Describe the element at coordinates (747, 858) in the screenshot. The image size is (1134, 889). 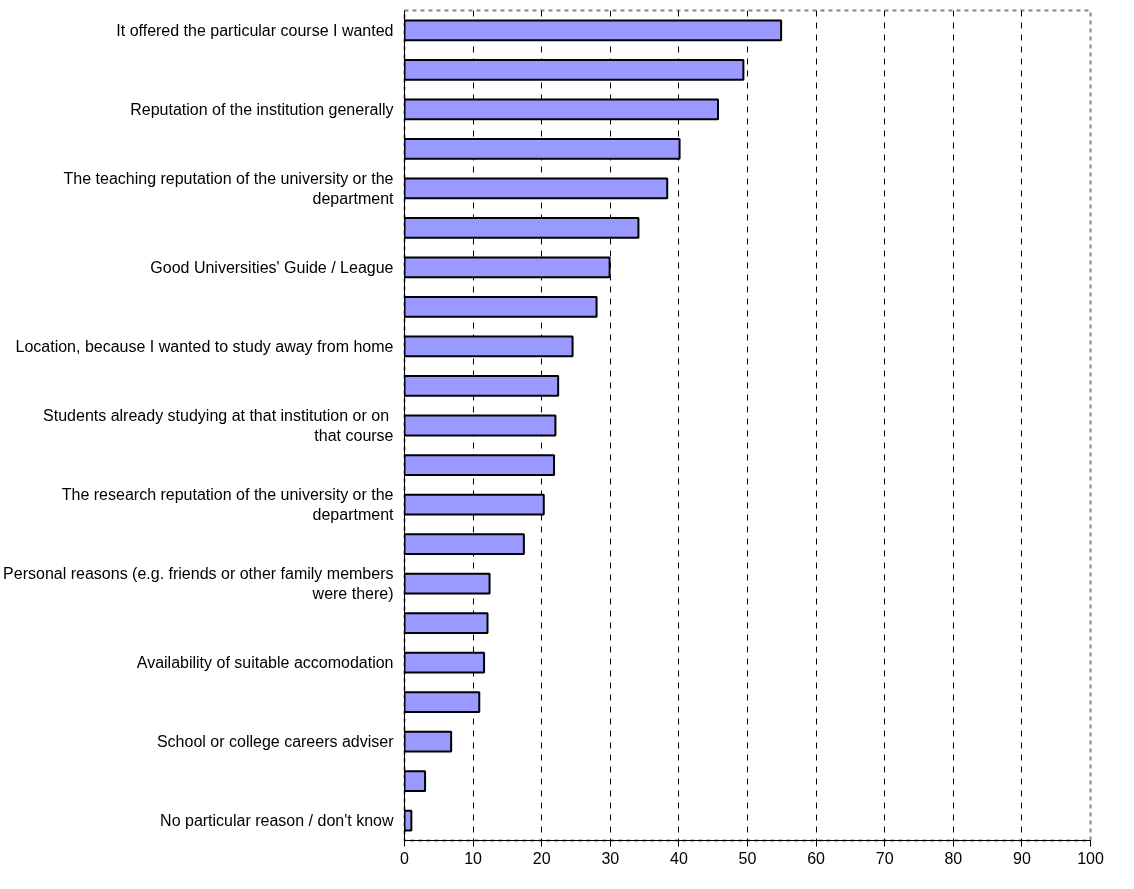
I see `x-tick-label: 50` at that location.